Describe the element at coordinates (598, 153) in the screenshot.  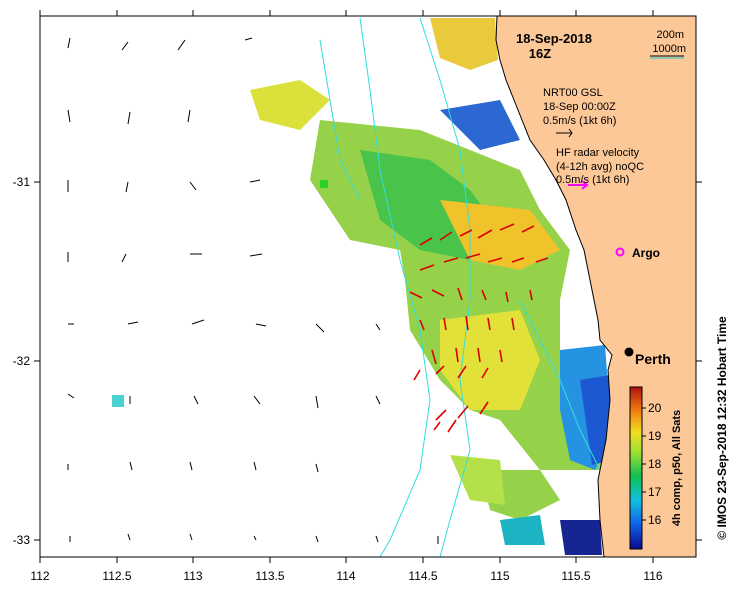
I see `hf-legend-line1: HF radar velocity` at that location.